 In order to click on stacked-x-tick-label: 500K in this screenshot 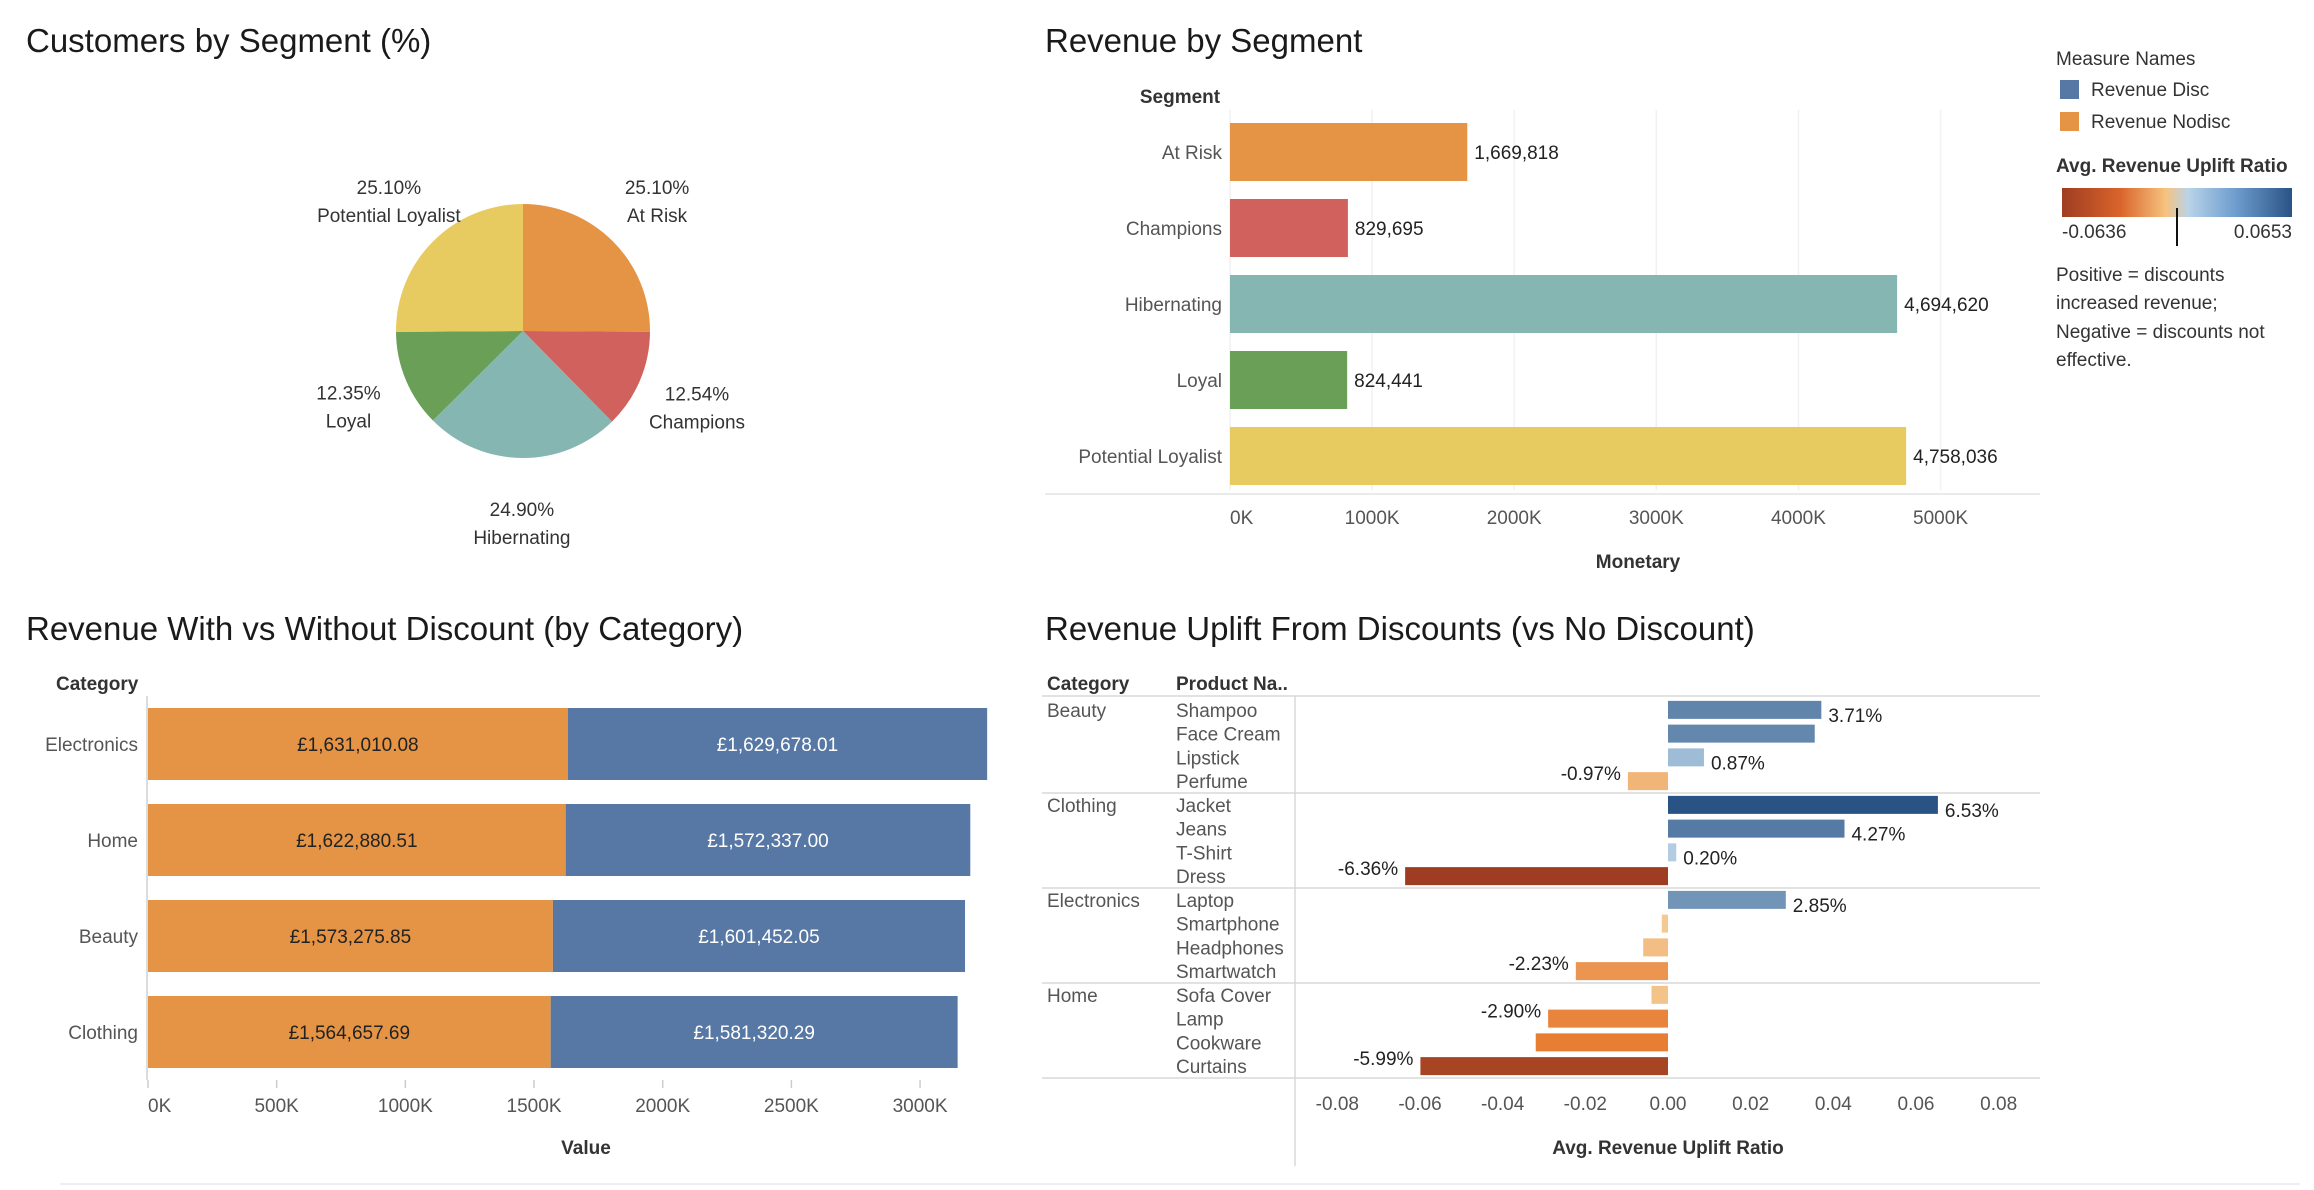, I will do `click(276, 1106)`.